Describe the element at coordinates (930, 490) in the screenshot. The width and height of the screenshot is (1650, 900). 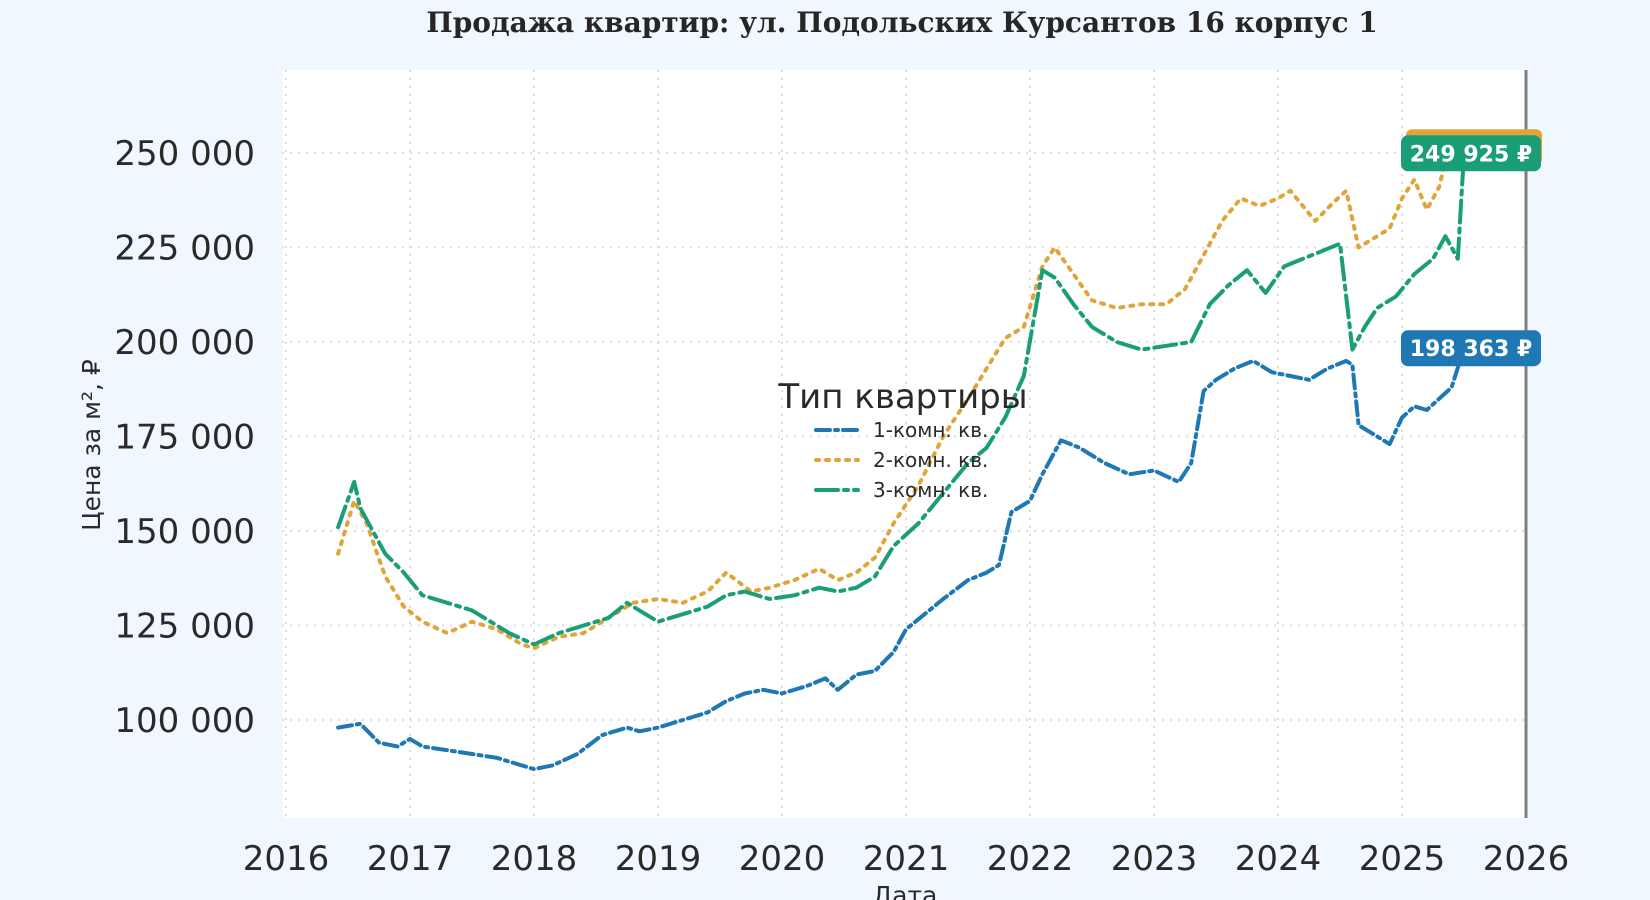
I see `legend-label: 3-комн. кв.` at that location.